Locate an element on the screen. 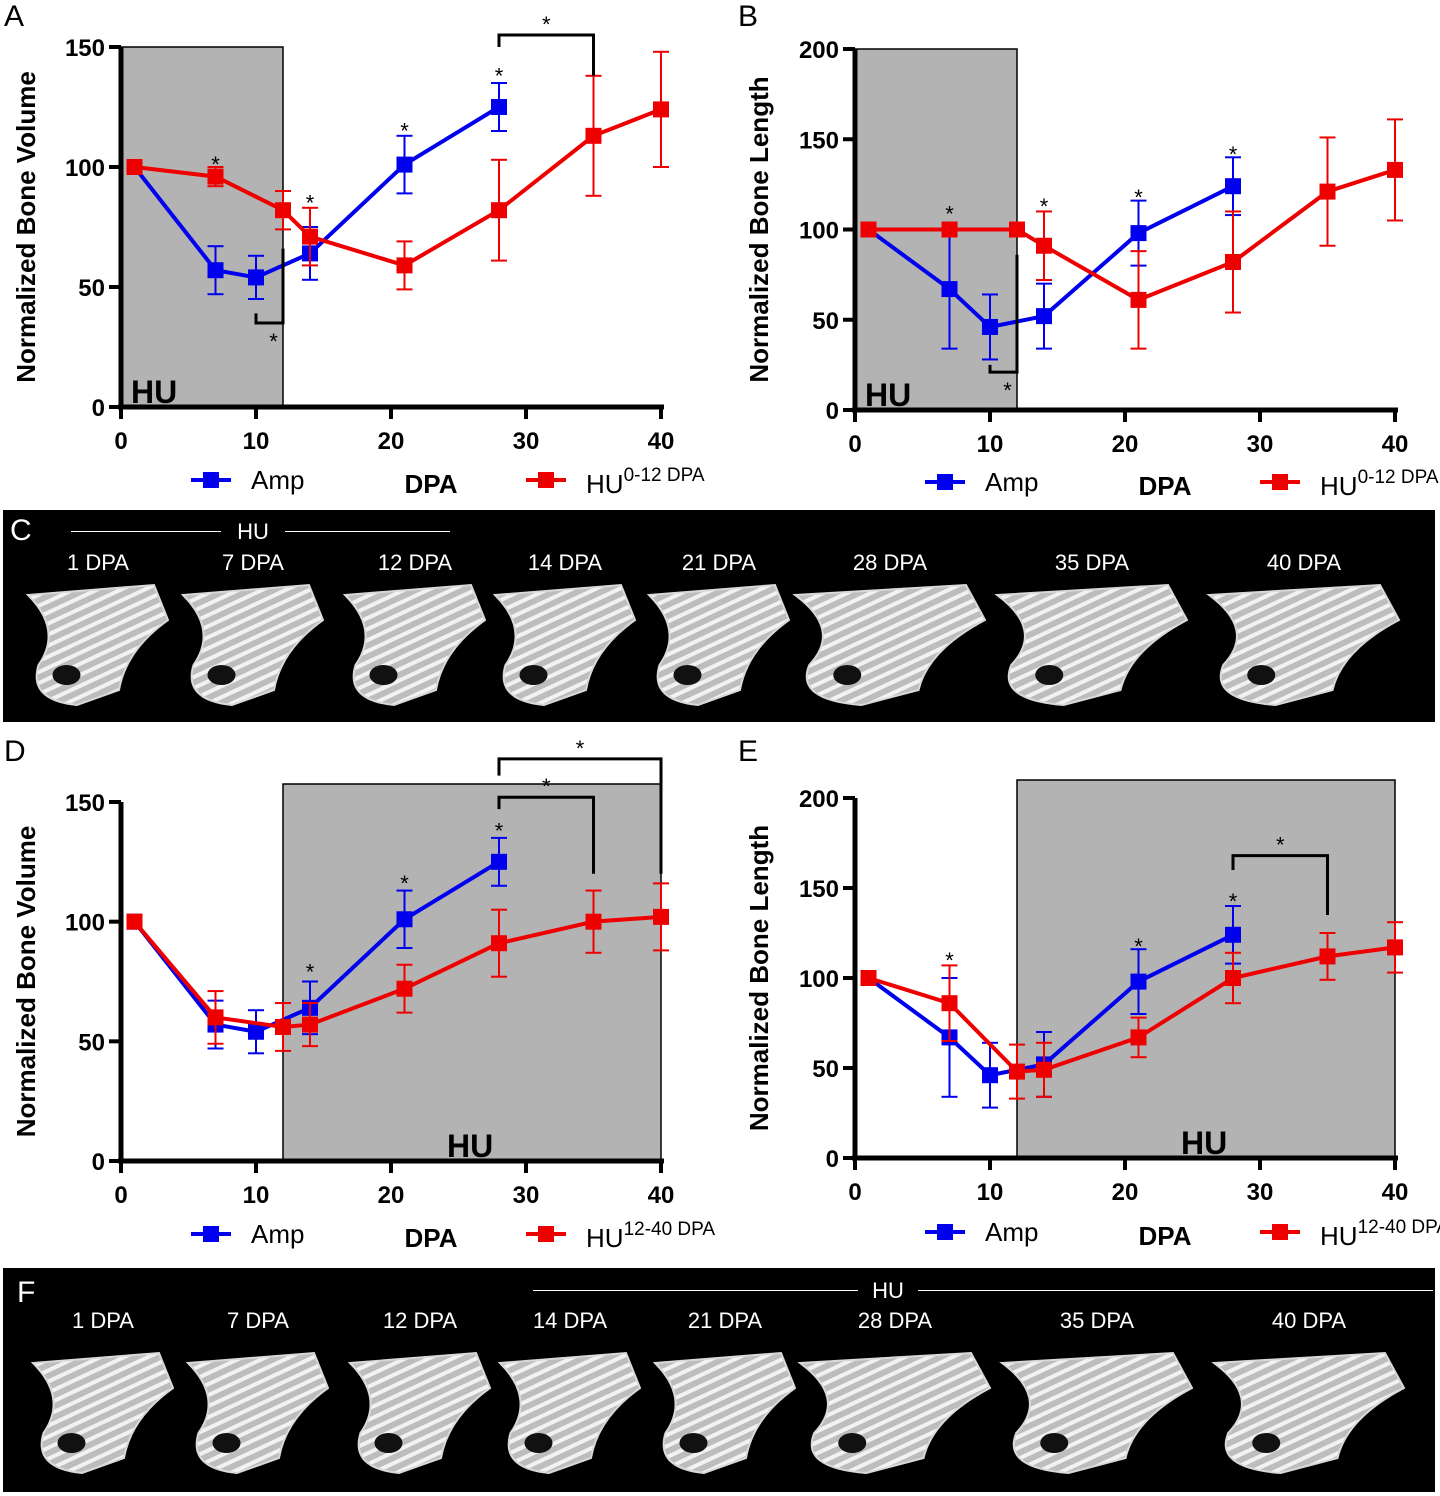  panel-letter-e: E is located at coordinates (748, 751).